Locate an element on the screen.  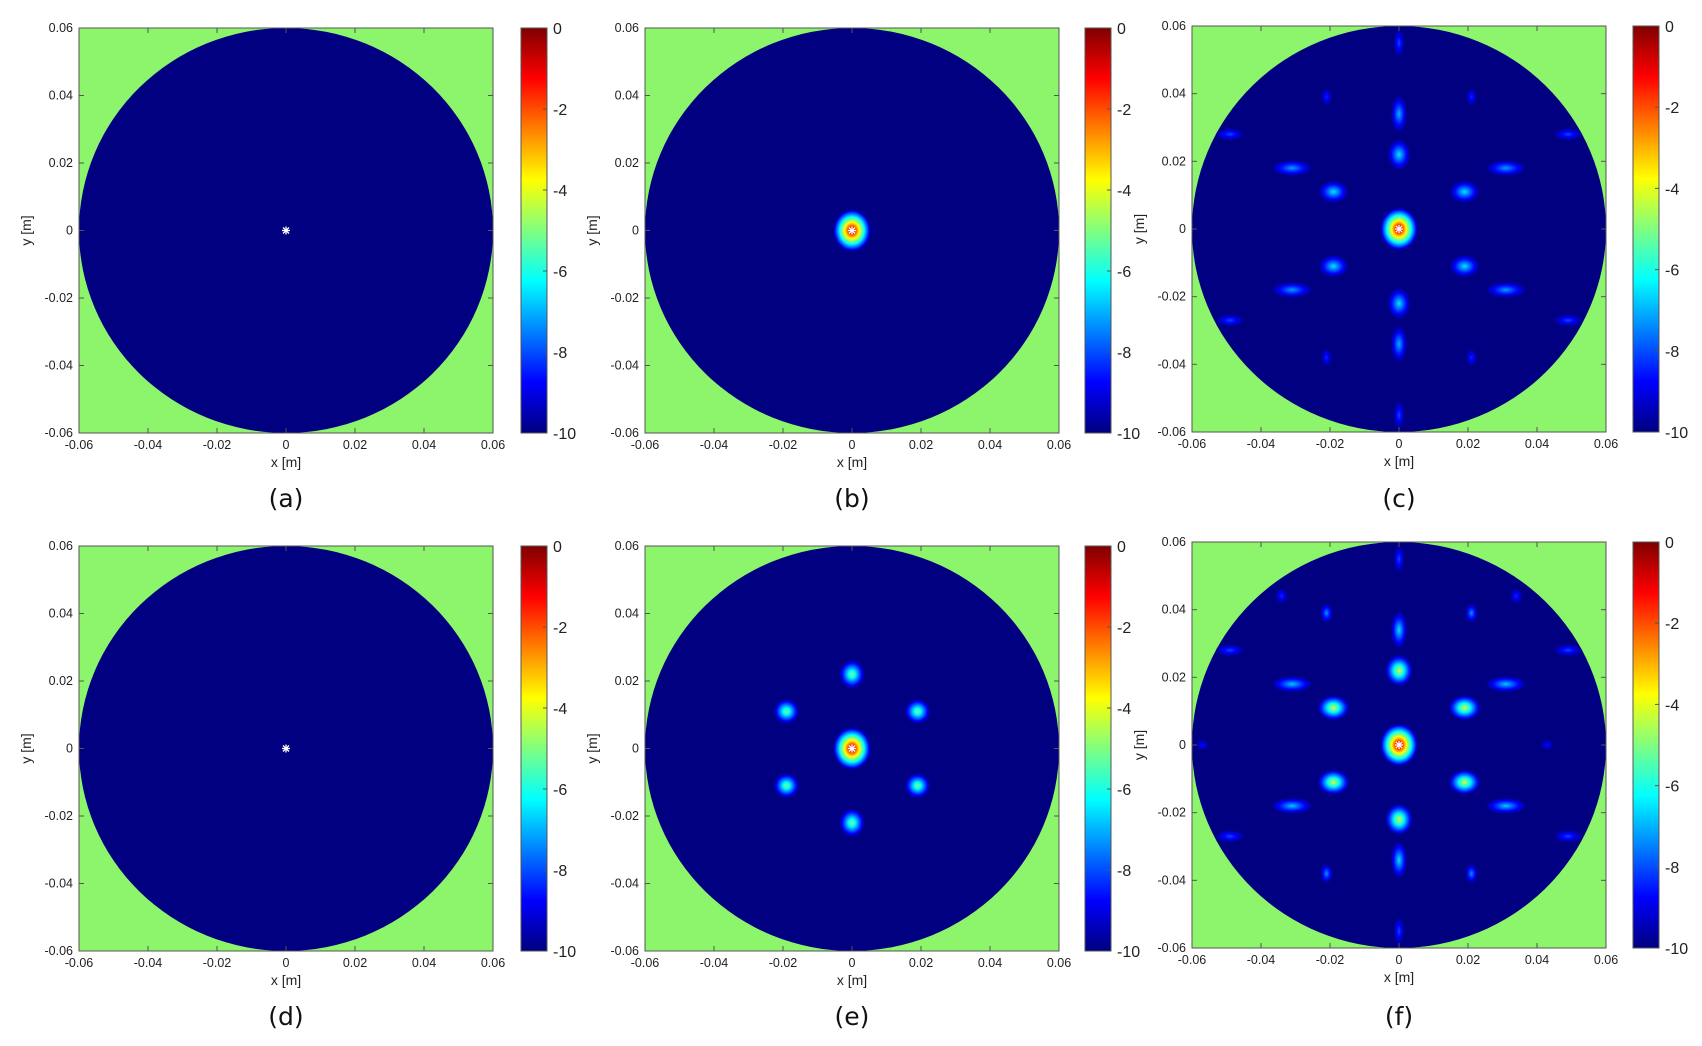
panel-caption: (b) is located at coordinates (851, 498).